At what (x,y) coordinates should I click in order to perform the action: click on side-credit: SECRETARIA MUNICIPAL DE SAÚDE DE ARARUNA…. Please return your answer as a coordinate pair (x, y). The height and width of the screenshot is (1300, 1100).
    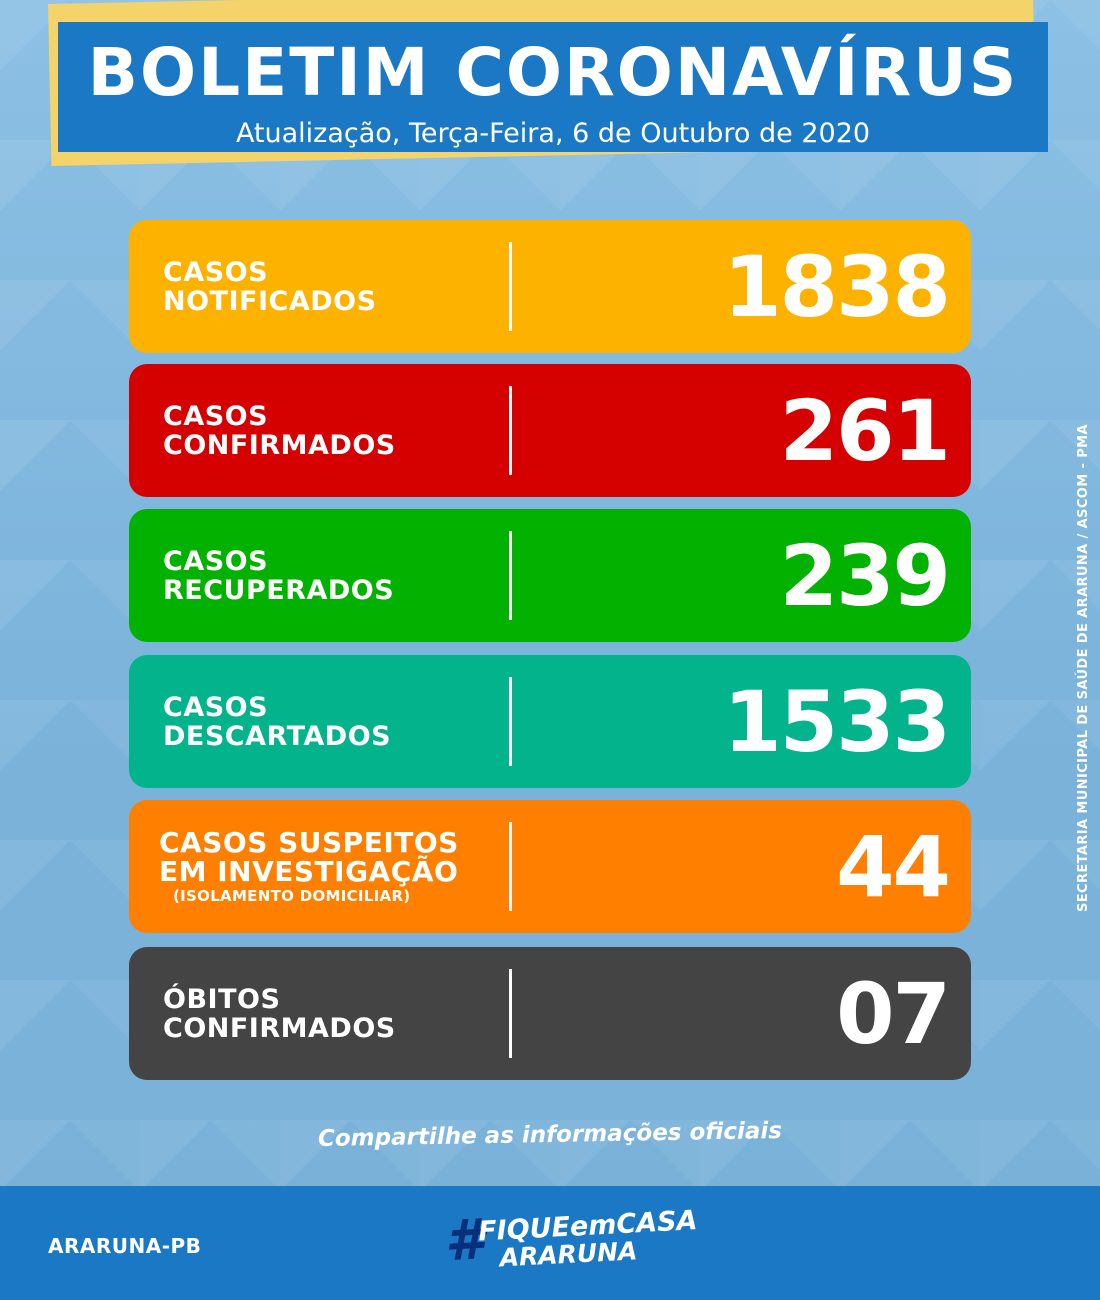
    Looking at the image, I should click on (1083, 668).